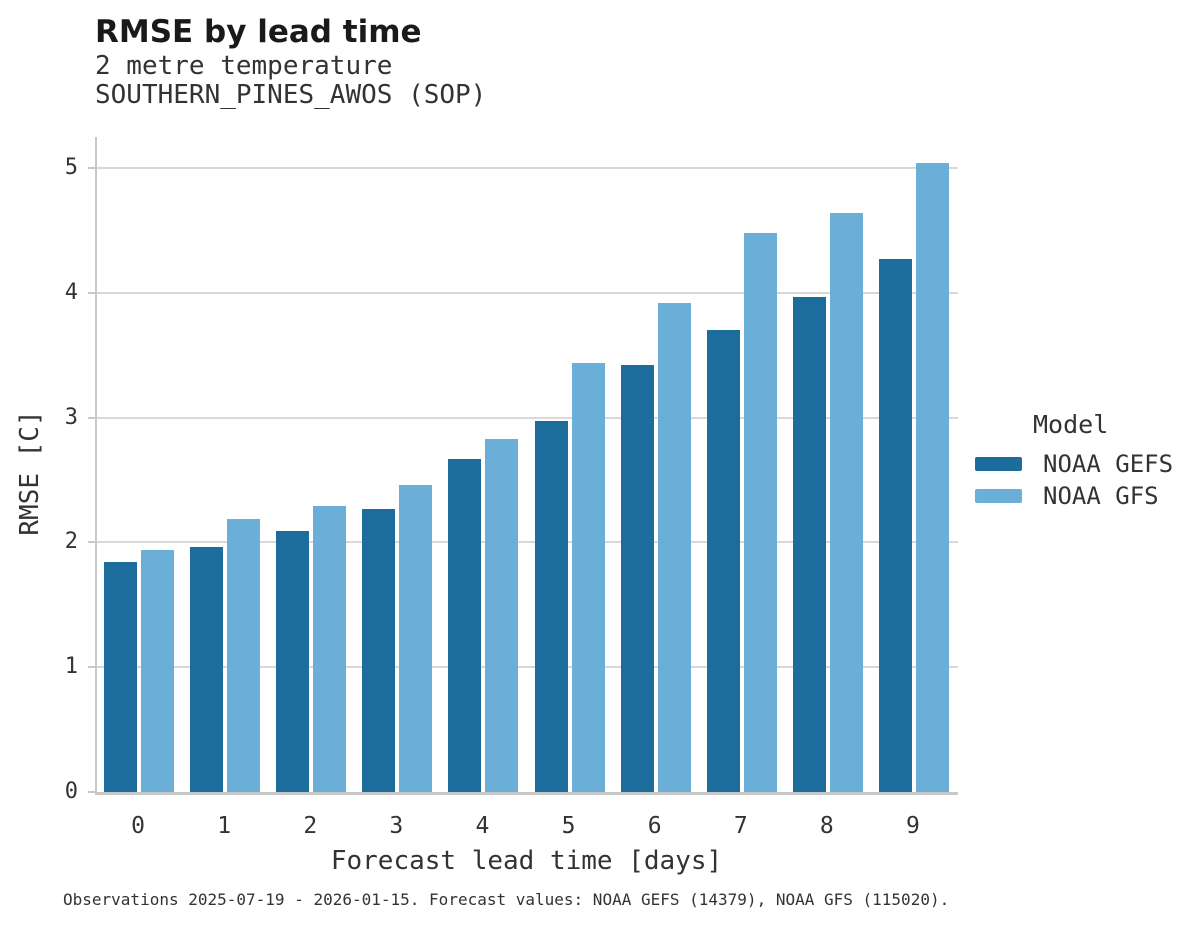 The height and width of the screenshot is (928, 1195). I want to click on legend-item-noaa-gefs: NOAA GEFS, so click(1074, 464).